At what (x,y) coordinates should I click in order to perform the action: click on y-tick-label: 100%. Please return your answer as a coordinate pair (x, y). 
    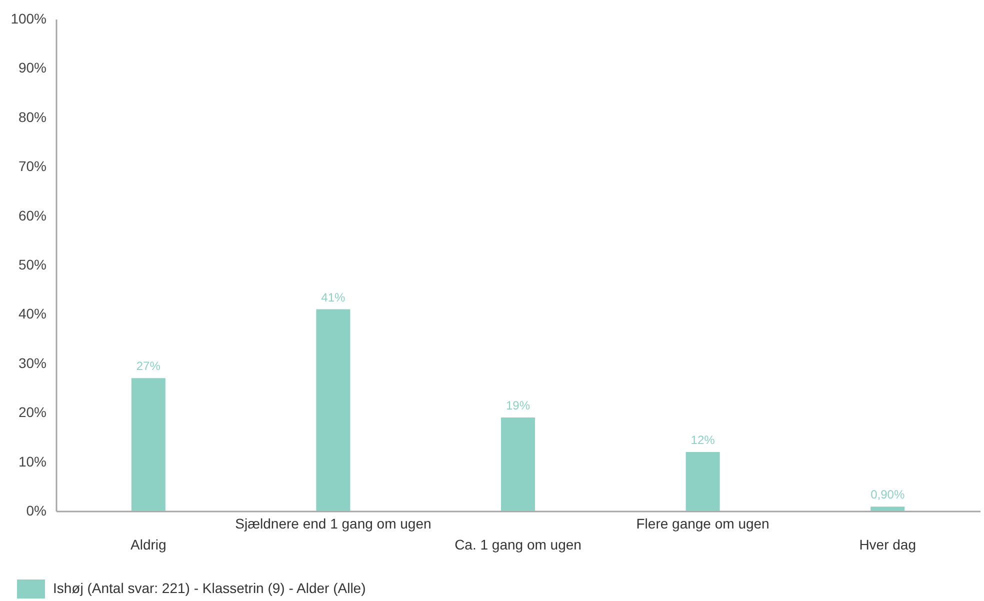
    Looking at the image, I should click on (28, 18).